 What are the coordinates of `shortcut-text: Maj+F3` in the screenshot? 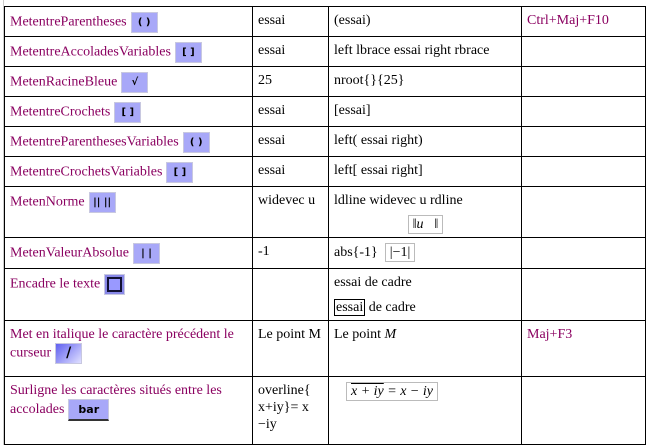 It's located at (550, 334).